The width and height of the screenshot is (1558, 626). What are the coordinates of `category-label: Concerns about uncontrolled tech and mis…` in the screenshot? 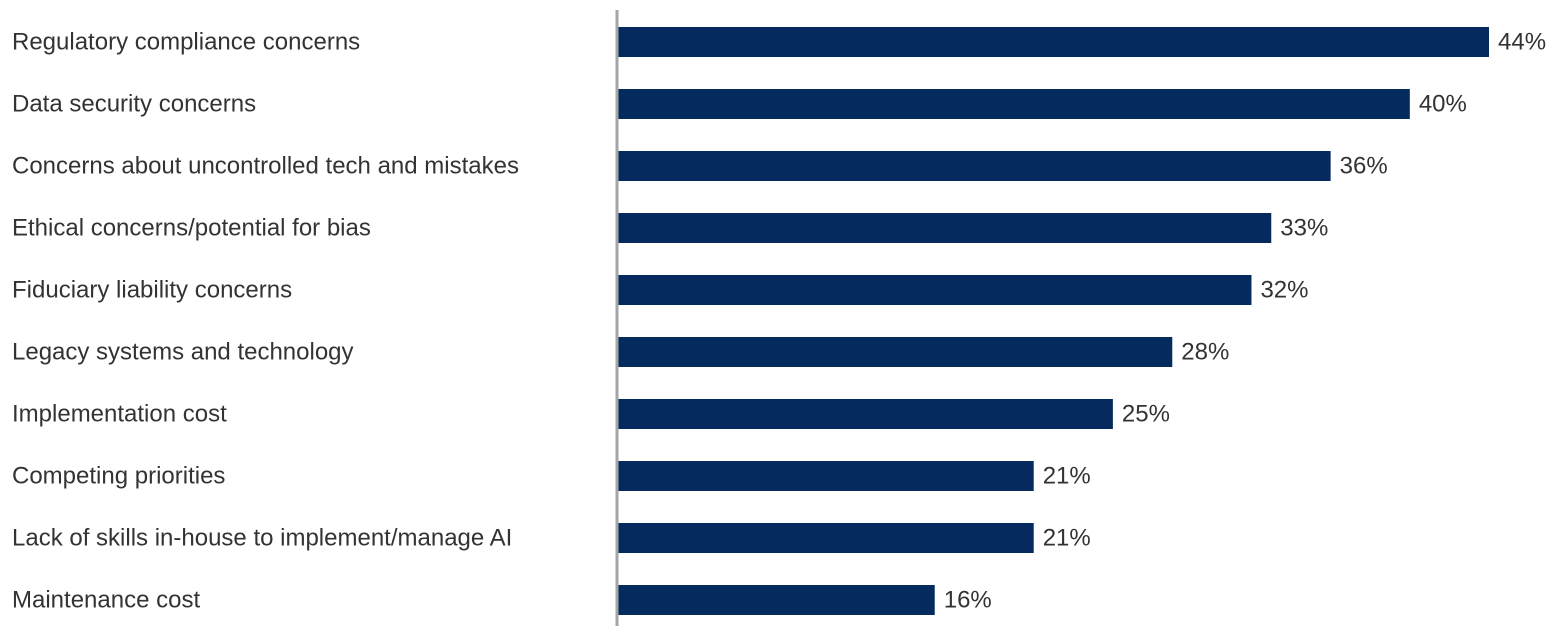 It's located at (265, 166).